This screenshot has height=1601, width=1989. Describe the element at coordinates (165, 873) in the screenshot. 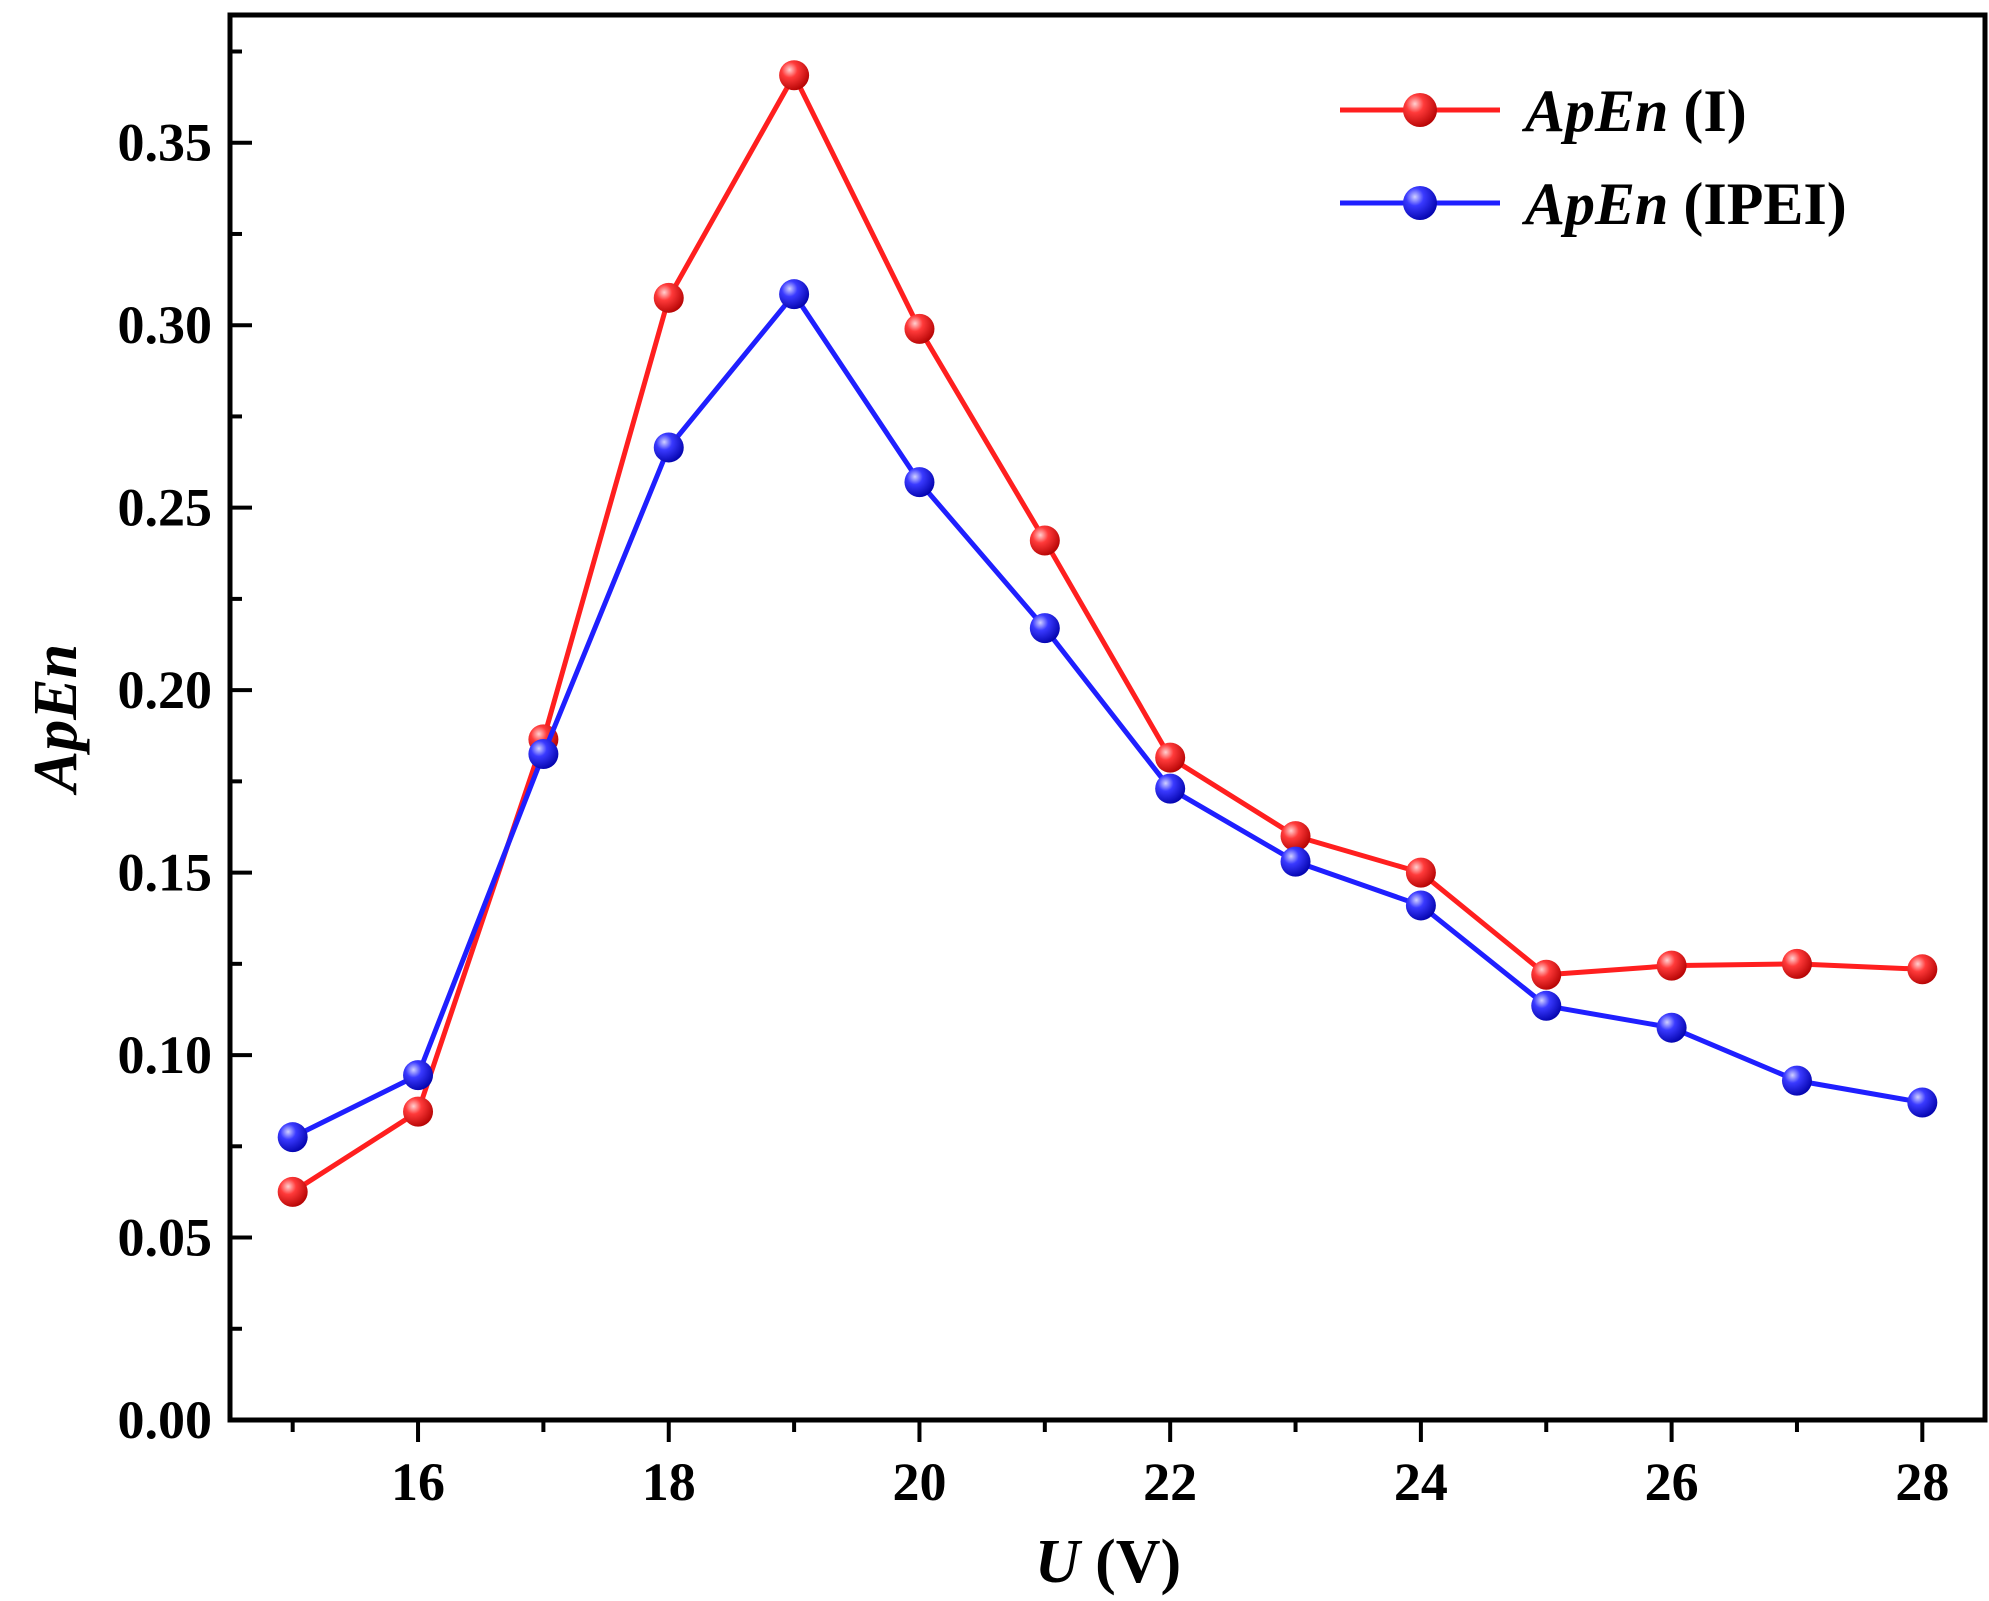

I see `y-tick-label: 0.15` at that location.